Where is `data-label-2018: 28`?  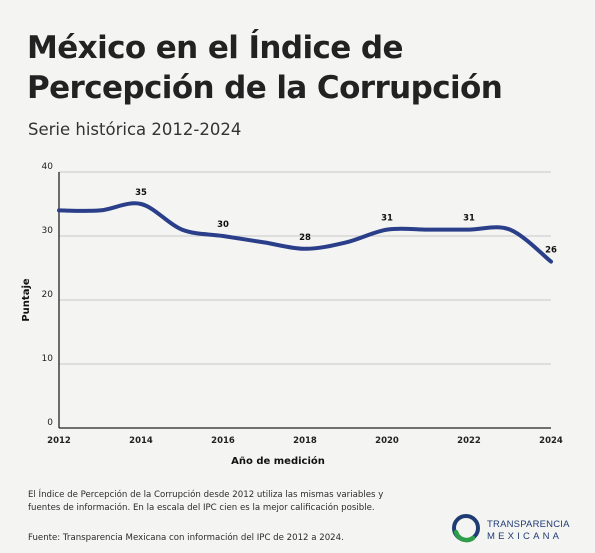 data-label-2018: 28 is located at coordinates (305, 238).